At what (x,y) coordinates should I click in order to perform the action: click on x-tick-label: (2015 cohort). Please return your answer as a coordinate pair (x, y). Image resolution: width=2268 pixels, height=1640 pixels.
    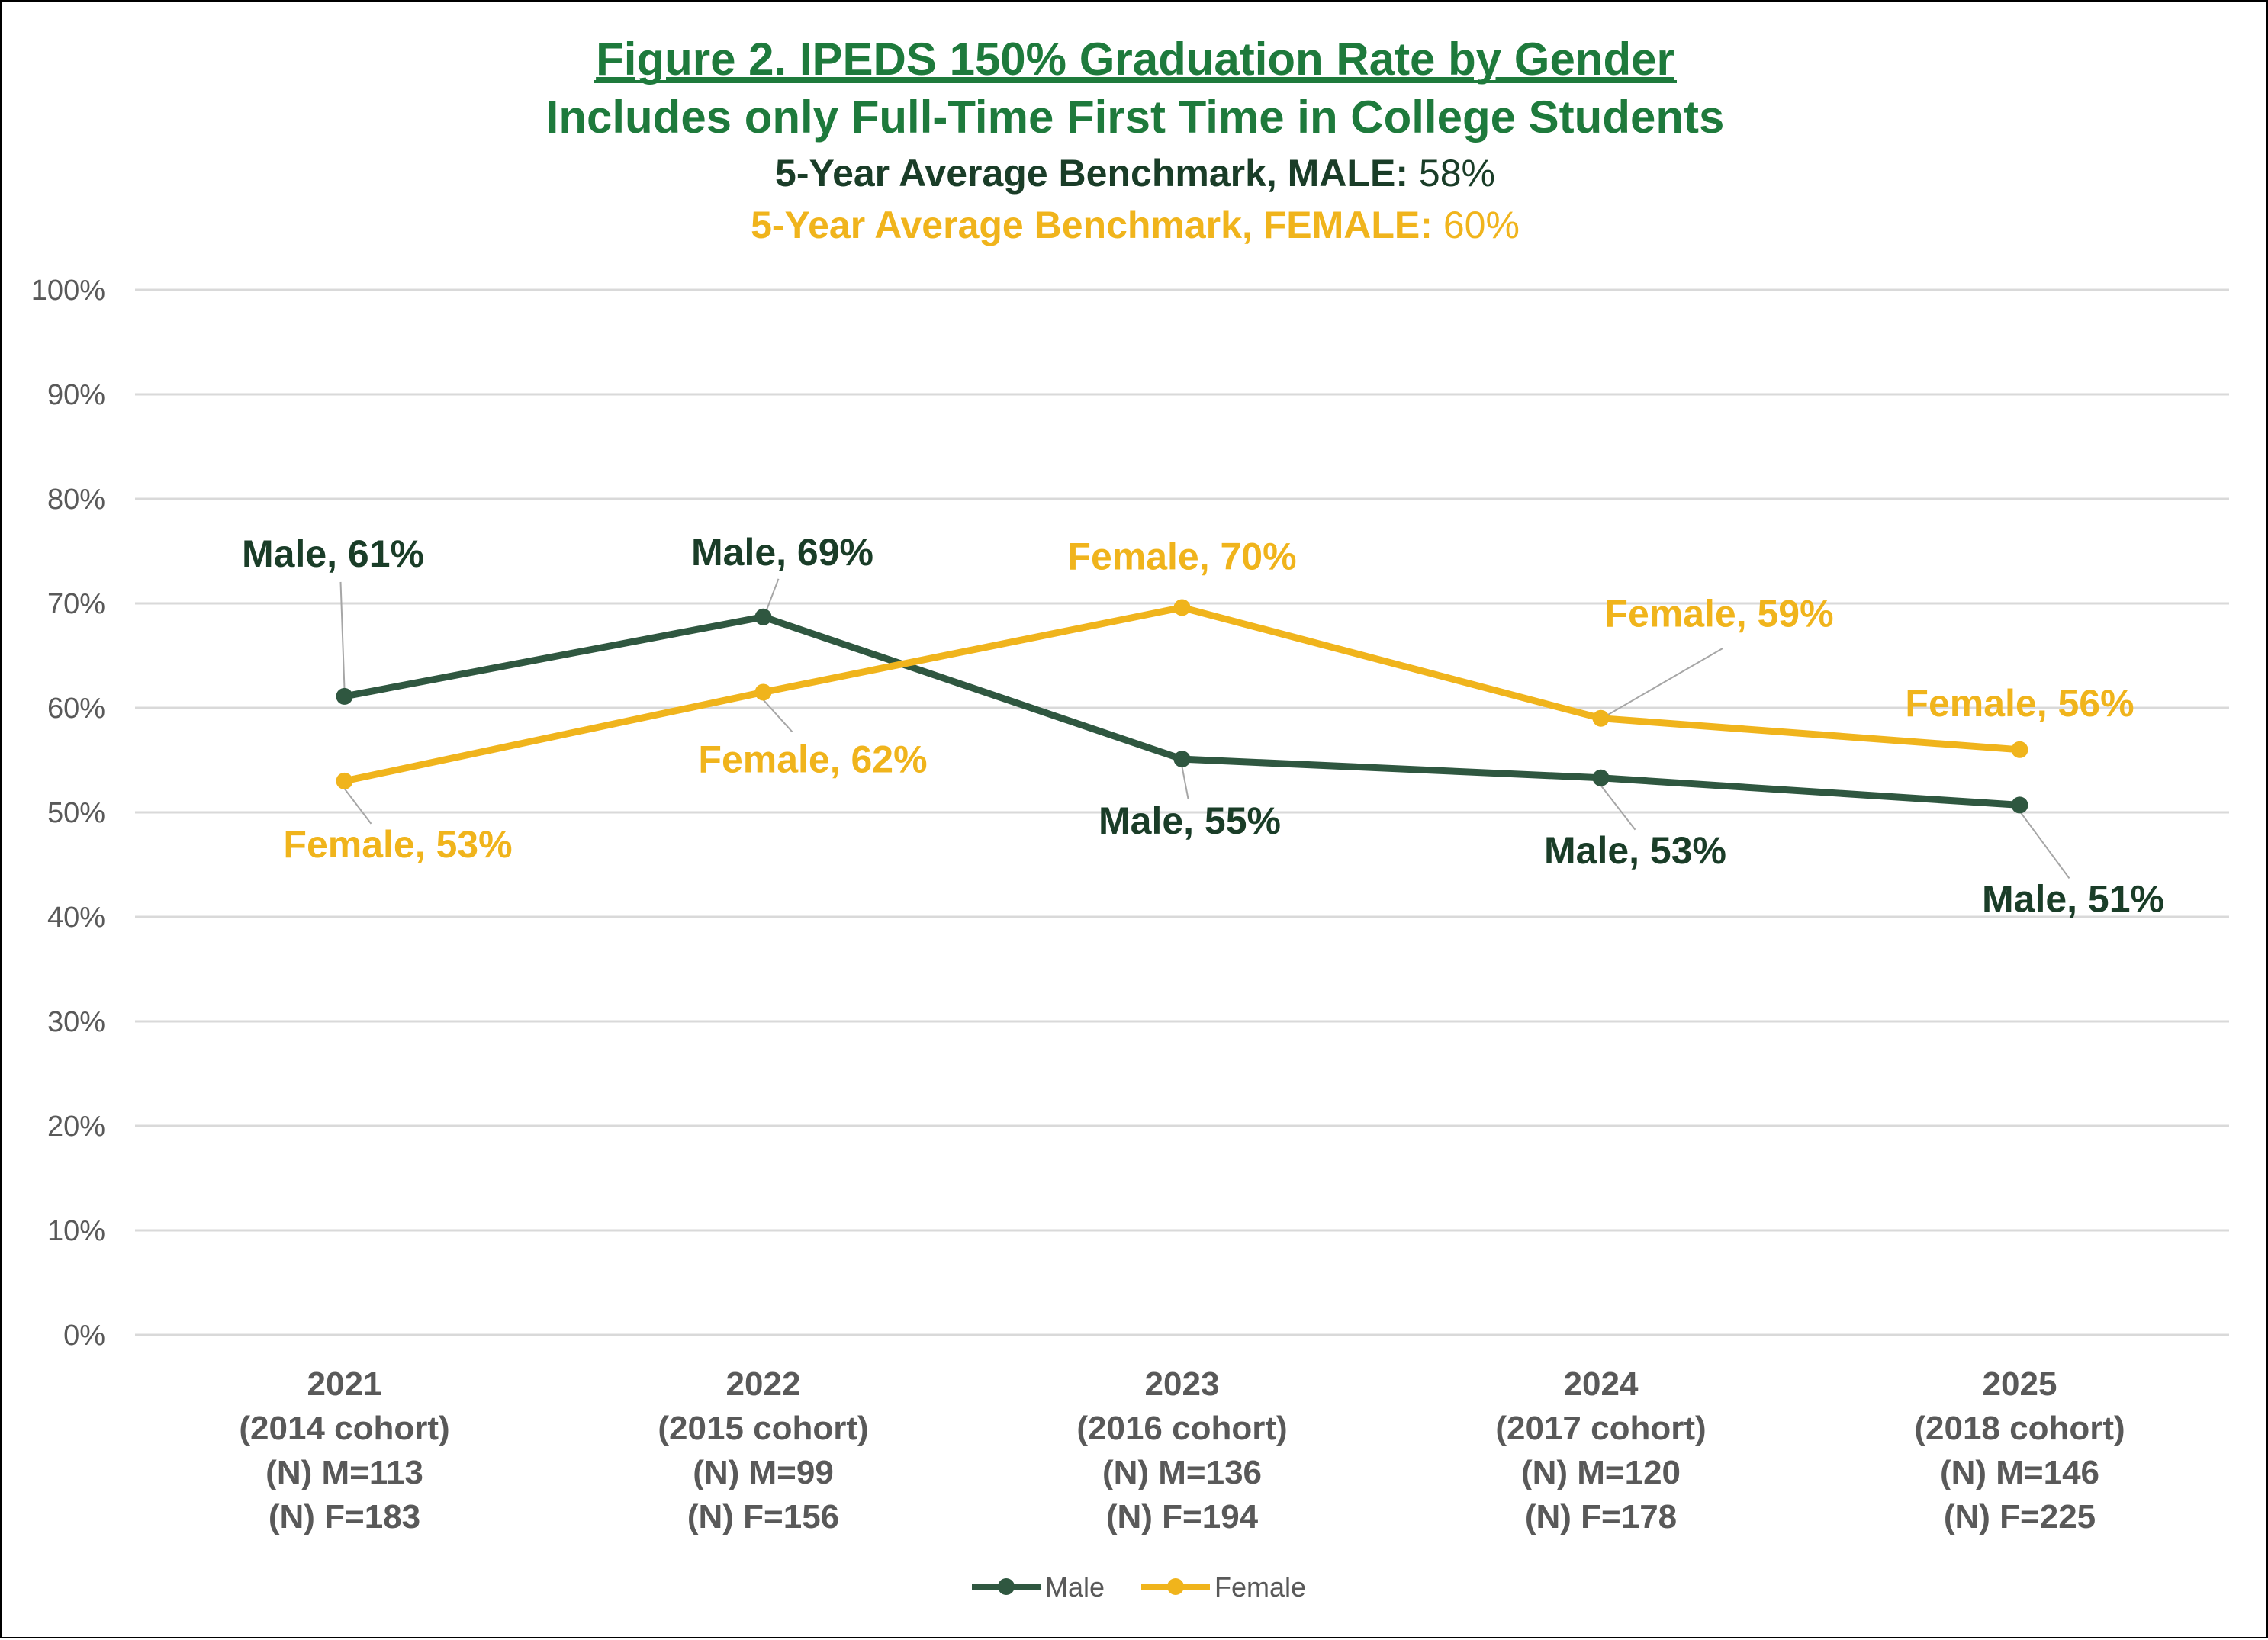
    Looking at the image, I should click on (763, 1429).